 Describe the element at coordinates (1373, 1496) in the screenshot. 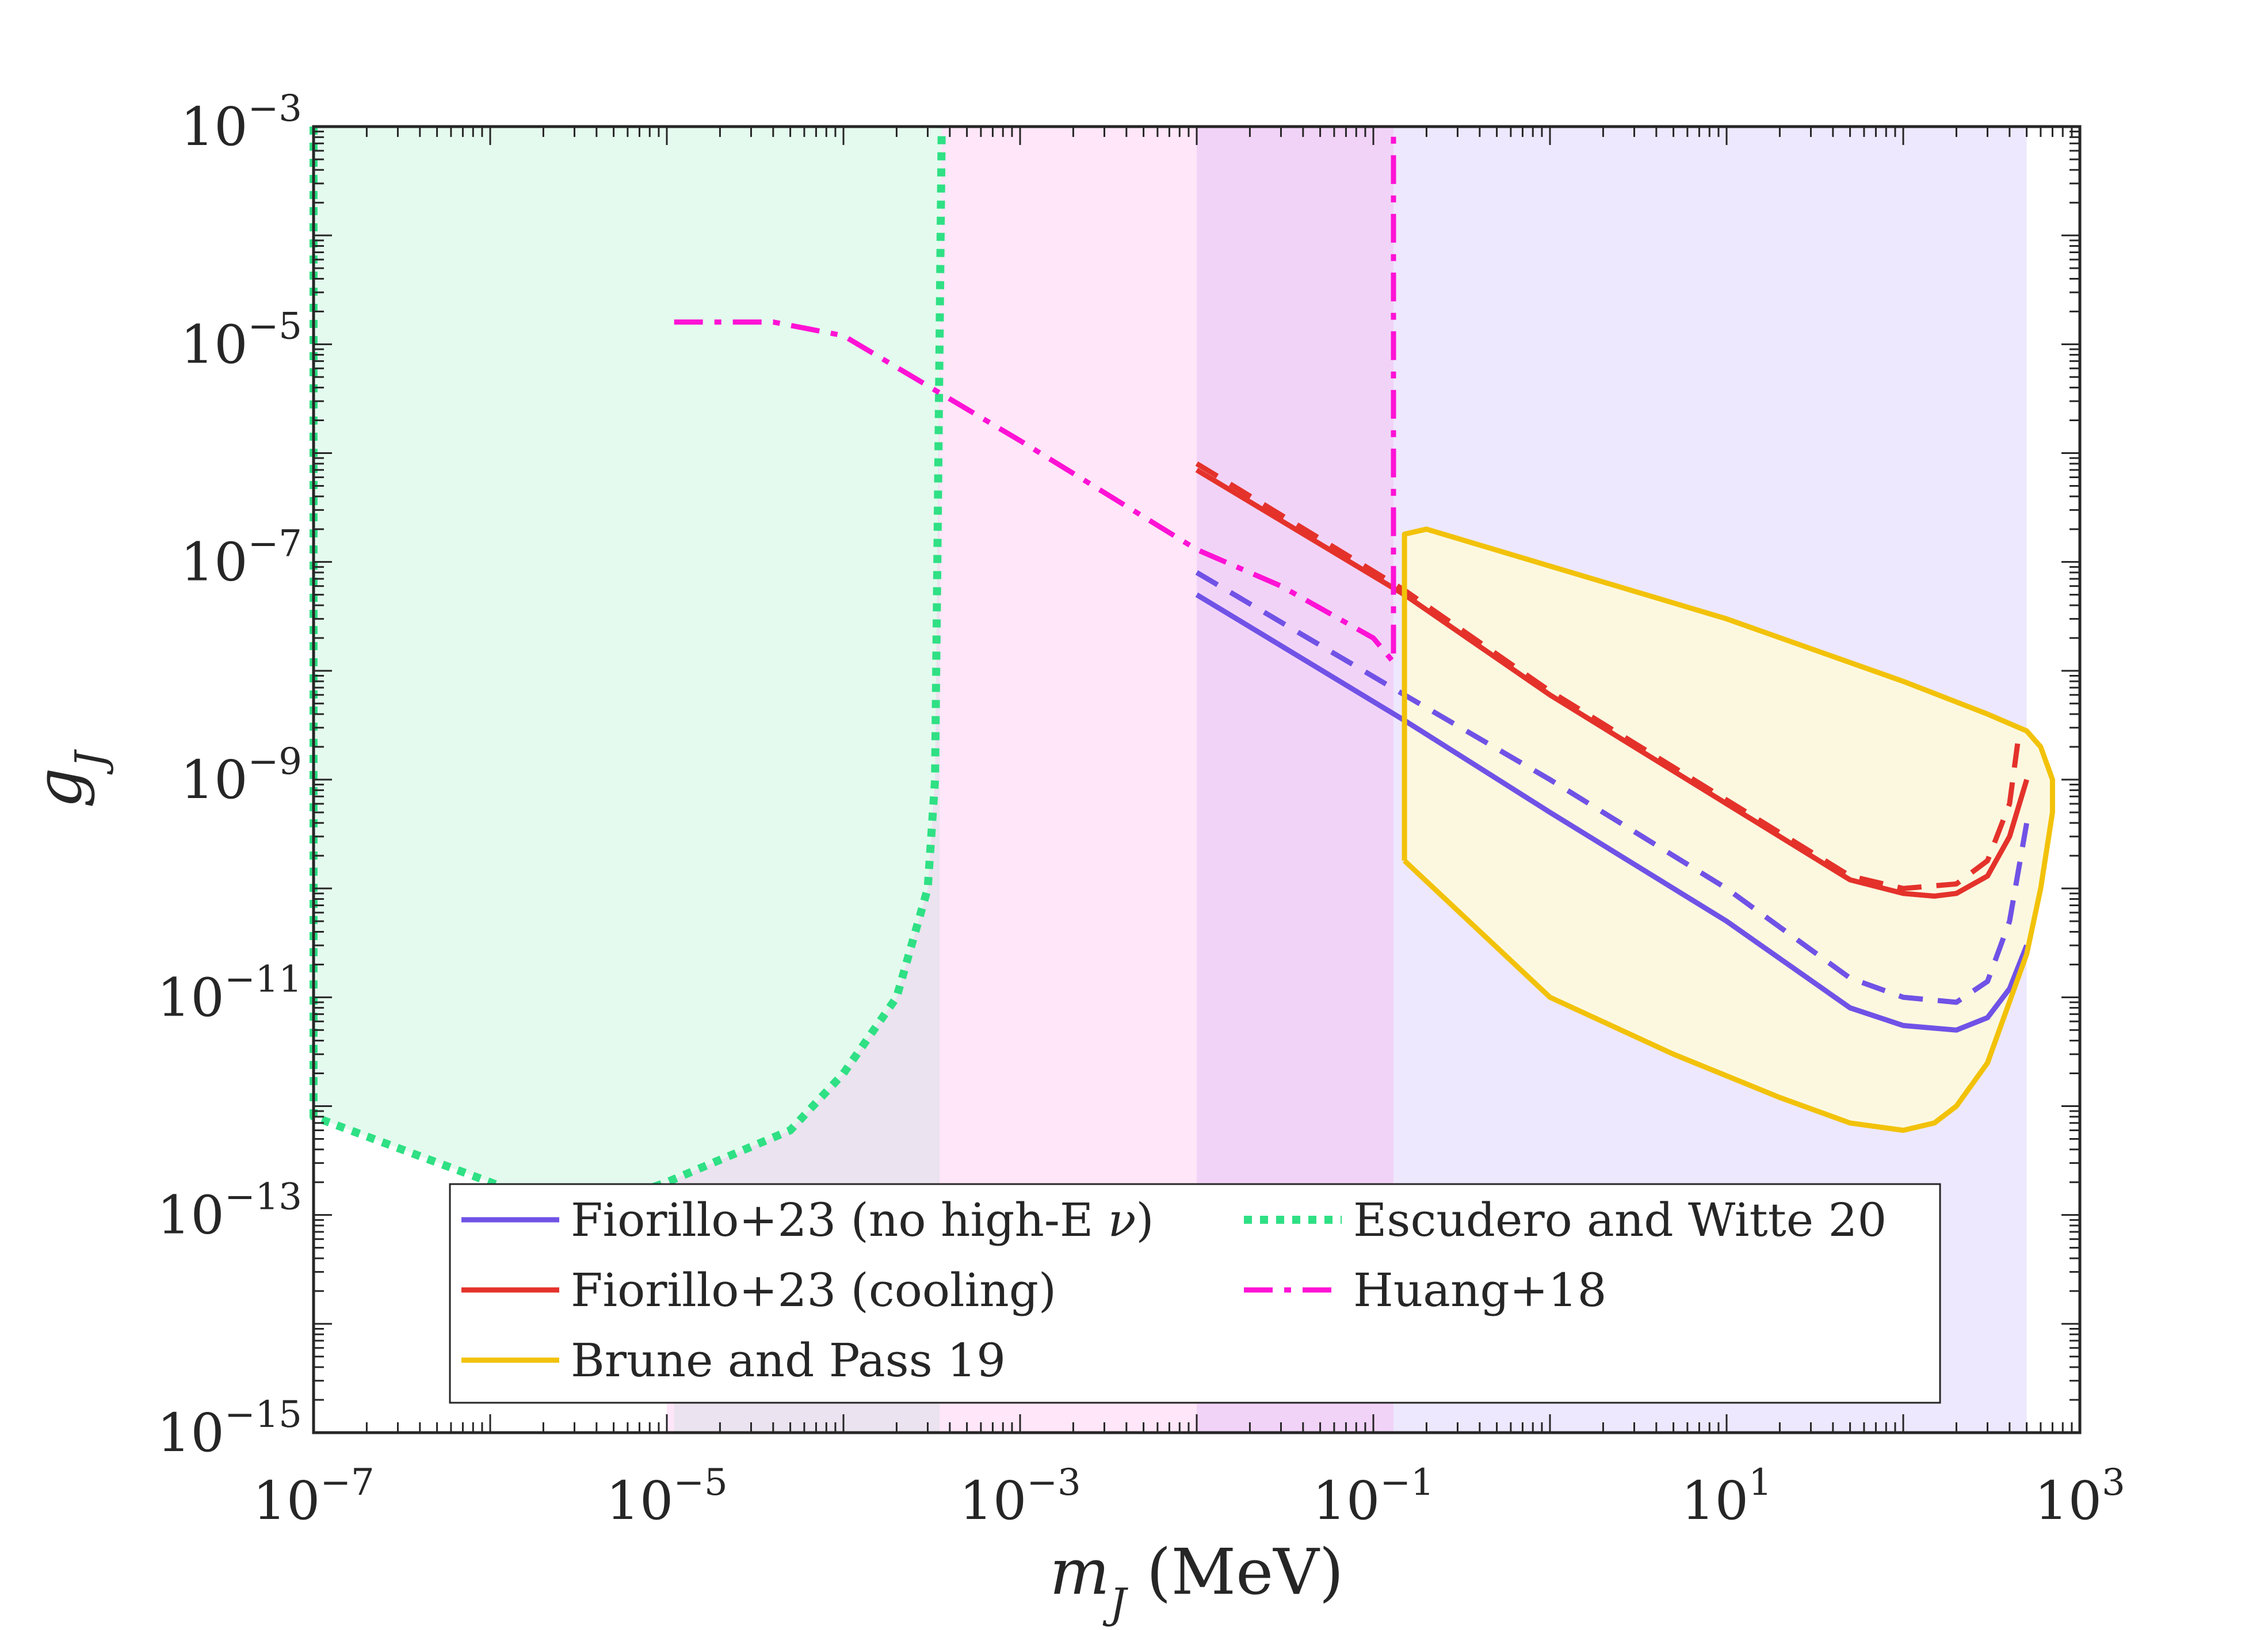

I see `x-tick-label-3: 10⁻¹` at that location.